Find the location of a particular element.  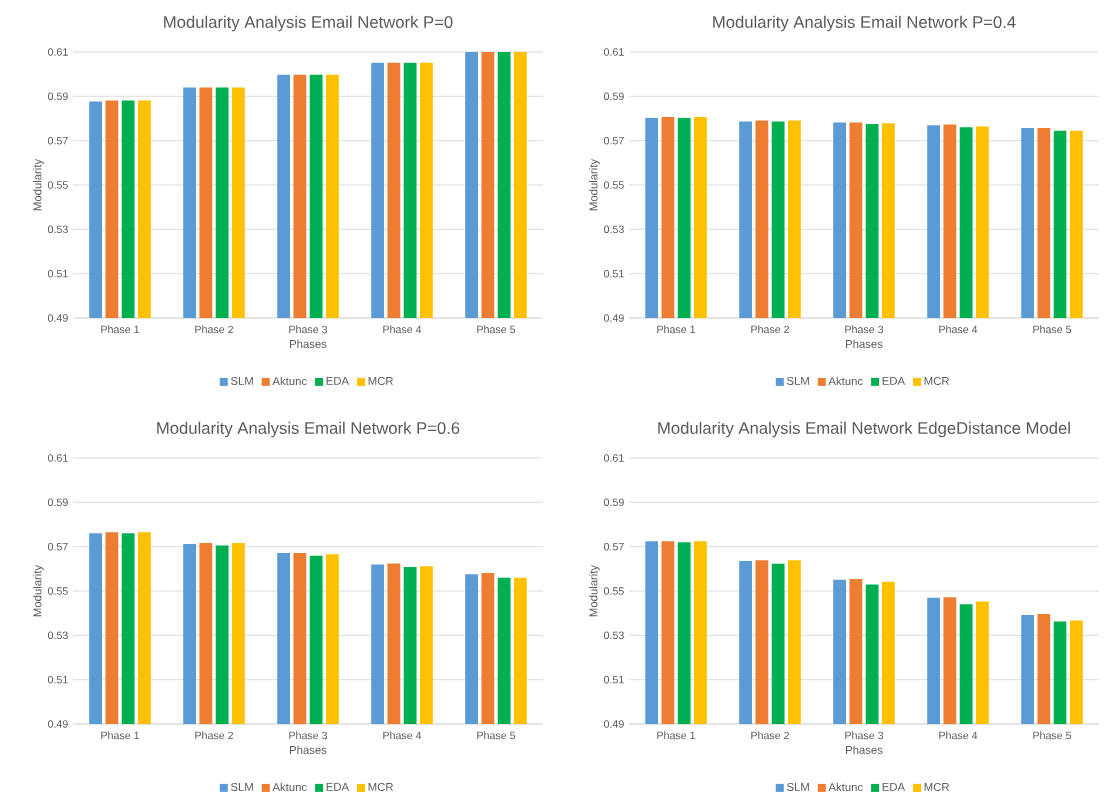

chart-title: Modularity Analysis Email Network EdgeDistance Model is located at coordinates (864, 429).